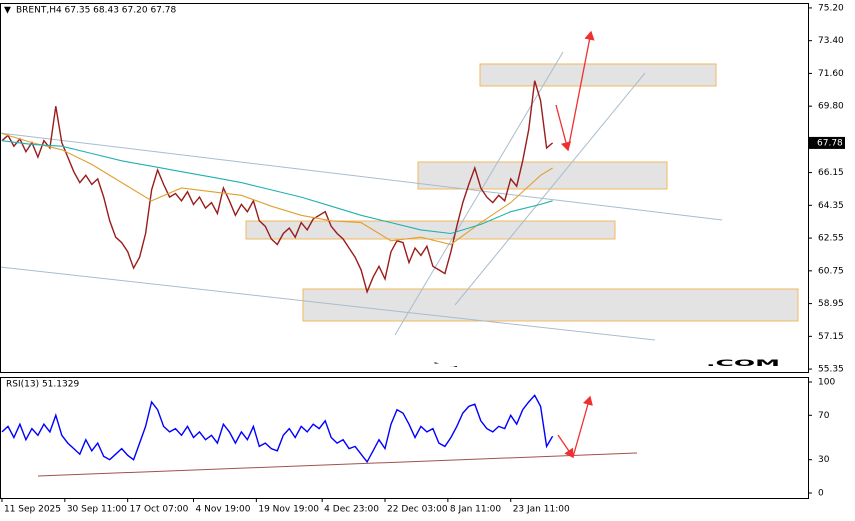 Image resolution: width=855 pixels, height=521 pixels. Describe the element at coordinates (831, 370) in the screenshot. I see `y-tick-label: 55.35` at that location.